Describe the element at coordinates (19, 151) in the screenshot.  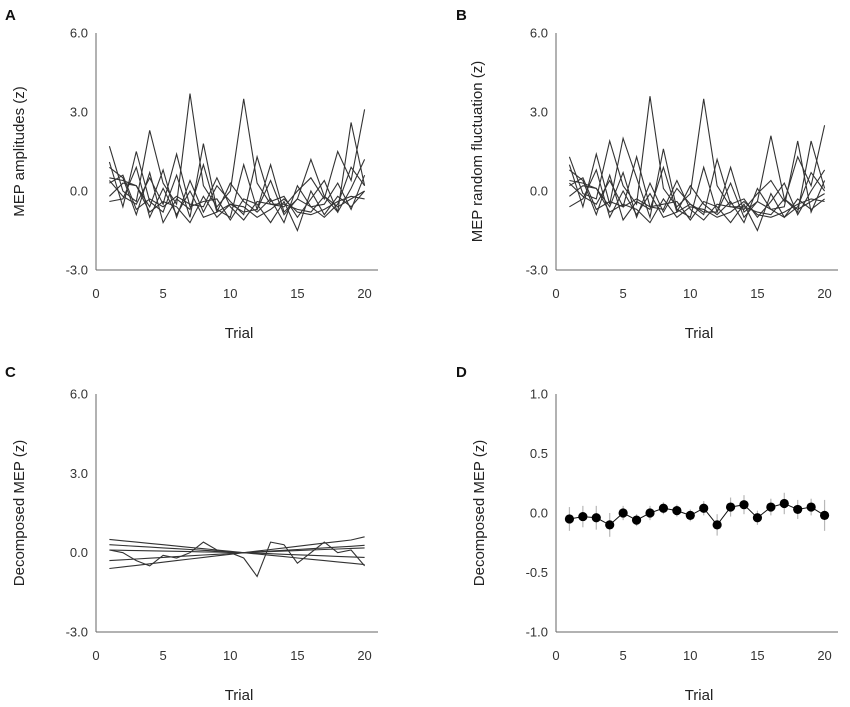
I see `y-axis-title: MEP amplitudes (z)` at that location.